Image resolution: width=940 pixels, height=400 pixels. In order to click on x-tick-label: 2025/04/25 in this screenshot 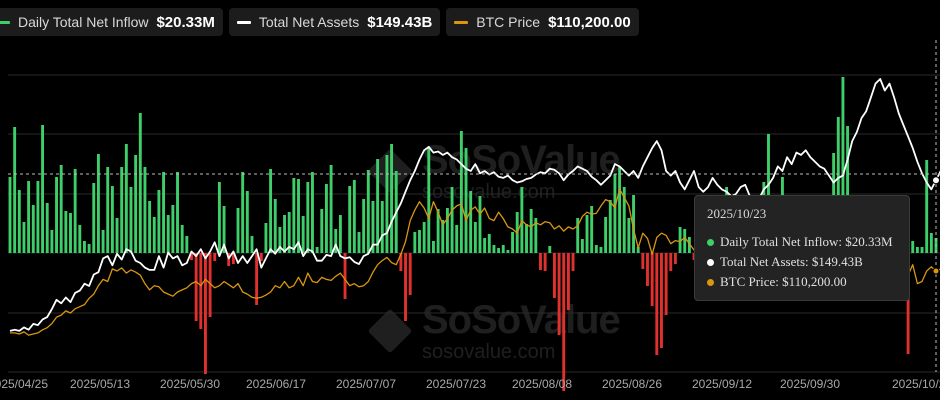, I will do `click(24, 384)`.